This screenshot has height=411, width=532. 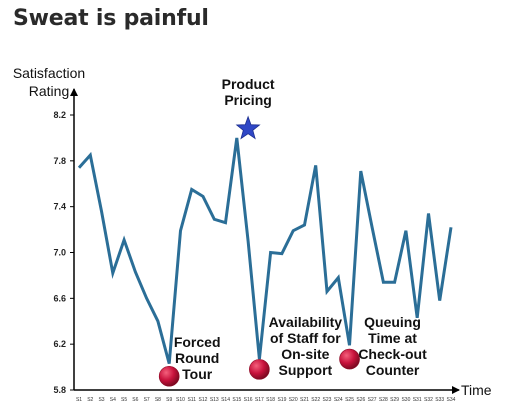 I want to click on y-axis-title-line-1: Satisfaction, so click(x=49, y=73).